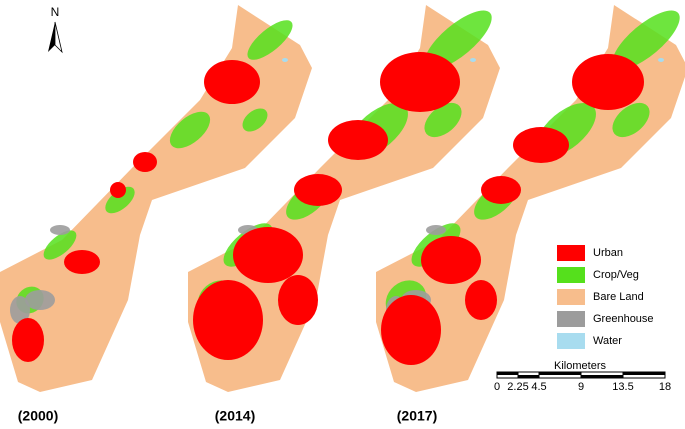 This screenshot has height=429, width=685. Describe the element at coordinates (580, 366) in the screenshot. I see `scale-title: Kilometers` at that location.